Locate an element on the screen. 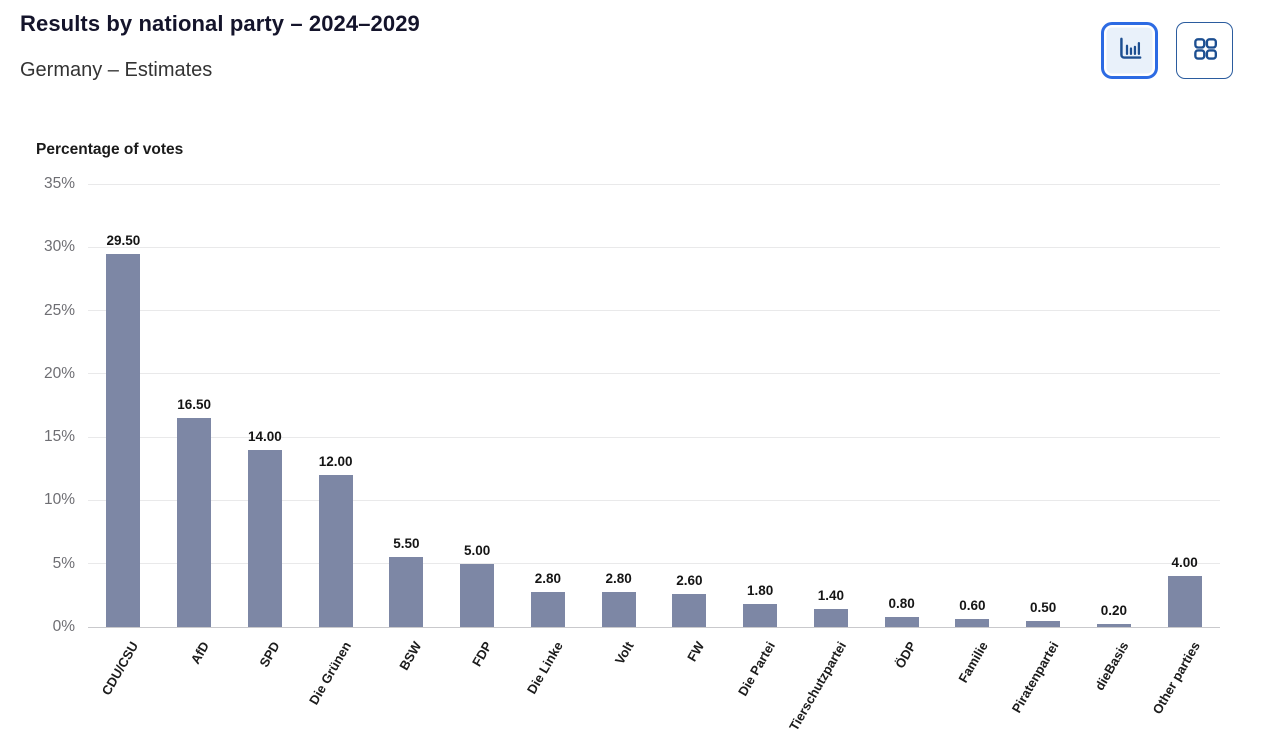  x-axis-label: CDU/CSU is located at coordinates (120, 668).